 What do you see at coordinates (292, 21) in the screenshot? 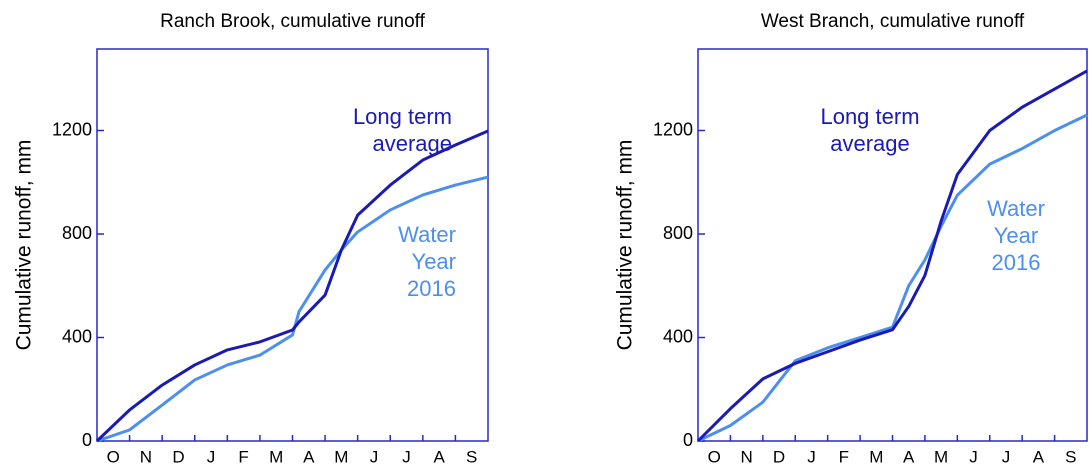
I see `chart-title: Ranch Brook, cumulative runoff` at bounding box center [292, 21].